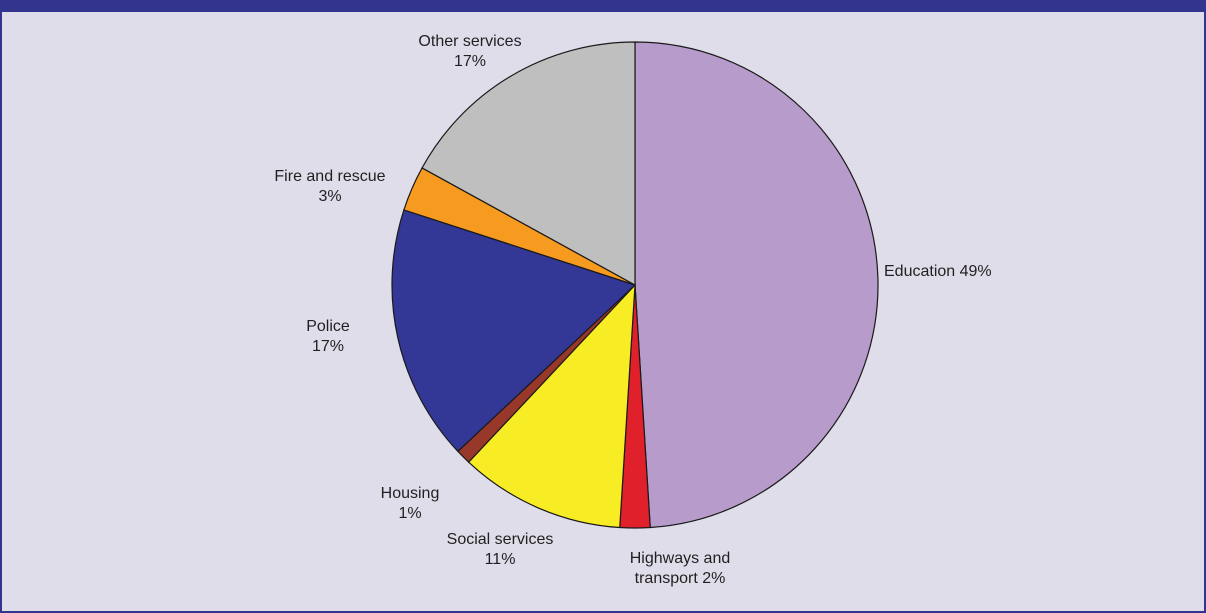 This screenshot has width=1206, height=613. Describe the element at coordinates (500, 549) in the screenshot. I see `label-social-services: Social services 11%` at that location.